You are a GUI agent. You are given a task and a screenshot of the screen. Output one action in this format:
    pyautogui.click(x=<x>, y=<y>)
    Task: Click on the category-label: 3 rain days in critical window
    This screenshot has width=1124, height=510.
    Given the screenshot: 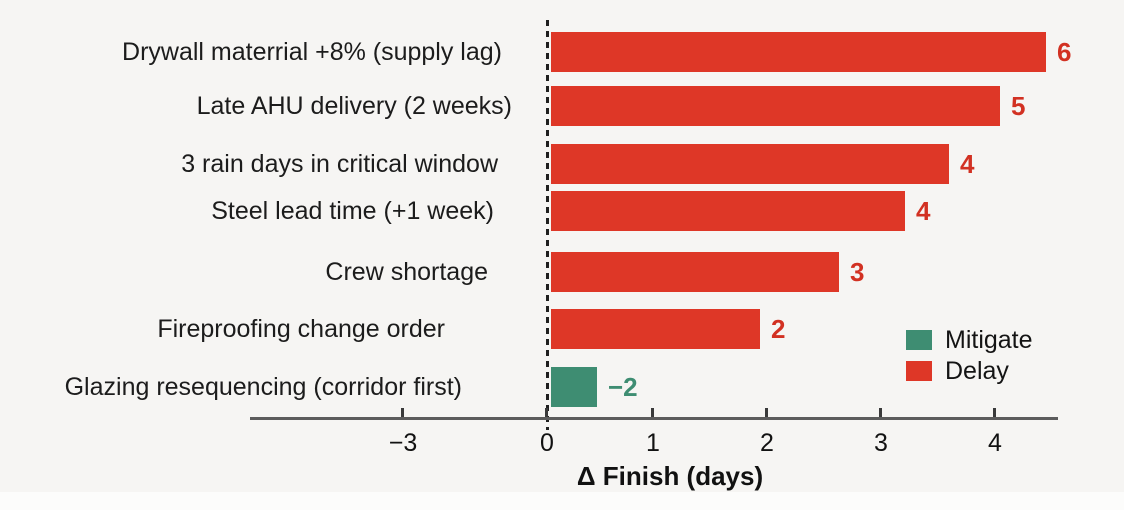 What is the action you would take?
    pyautogui.click(x=339, y=164)
    